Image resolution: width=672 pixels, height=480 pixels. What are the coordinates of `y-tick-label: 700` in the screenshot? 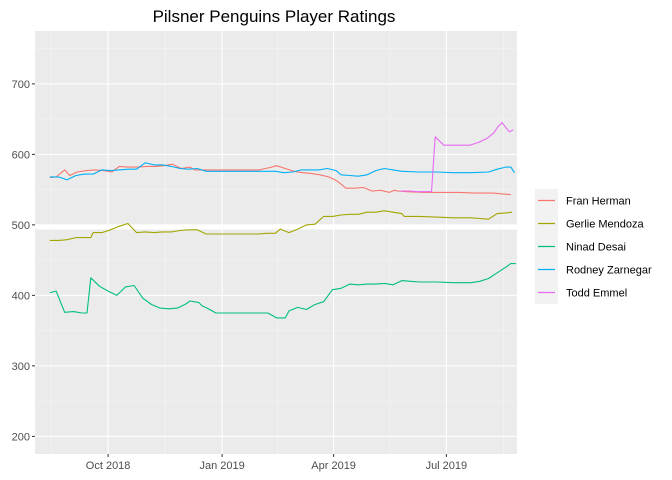 It's located at (21, 85).